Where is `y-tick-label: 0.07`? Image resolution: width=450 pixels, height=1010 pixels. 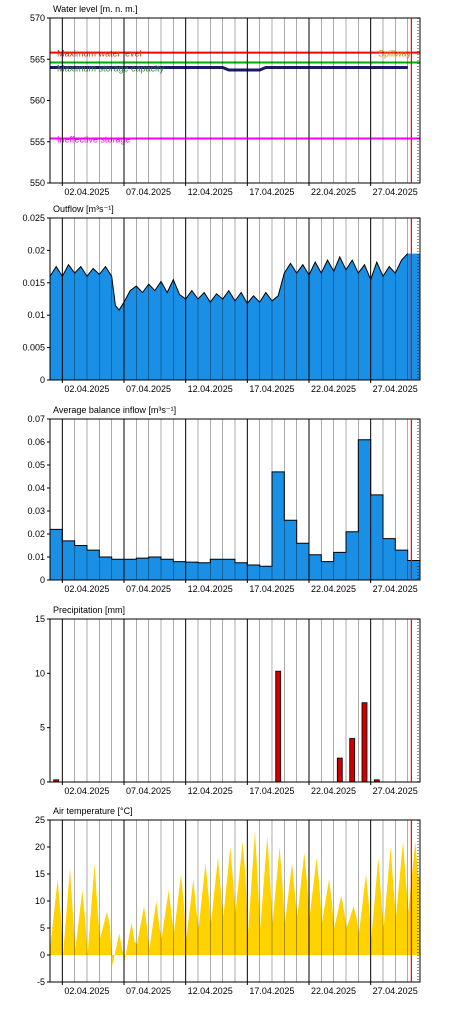
y-tick-label: 0.07 is located at coordinates (36, 419).